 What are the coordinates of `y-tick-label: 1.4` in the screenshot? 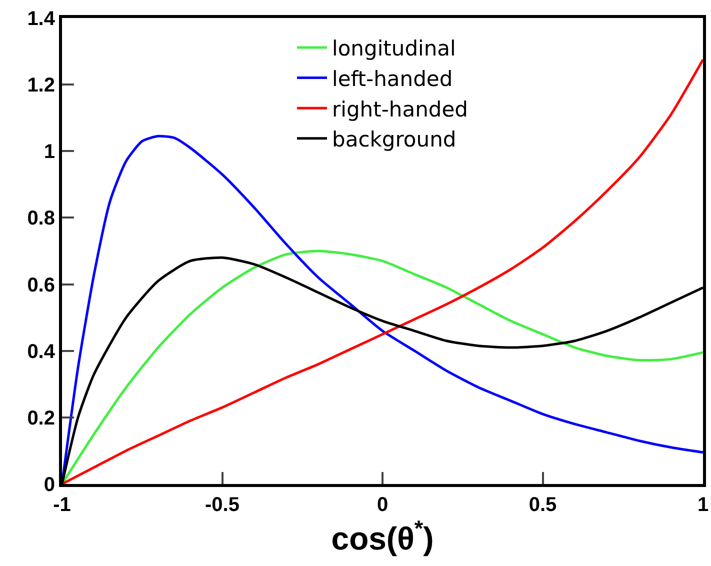 It's located at (41, 19).